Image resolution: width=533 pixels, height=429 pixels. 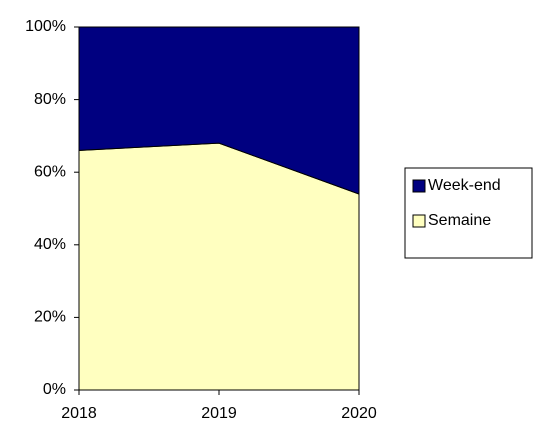 I want to click on legend-box, so click(x=468, y=213).